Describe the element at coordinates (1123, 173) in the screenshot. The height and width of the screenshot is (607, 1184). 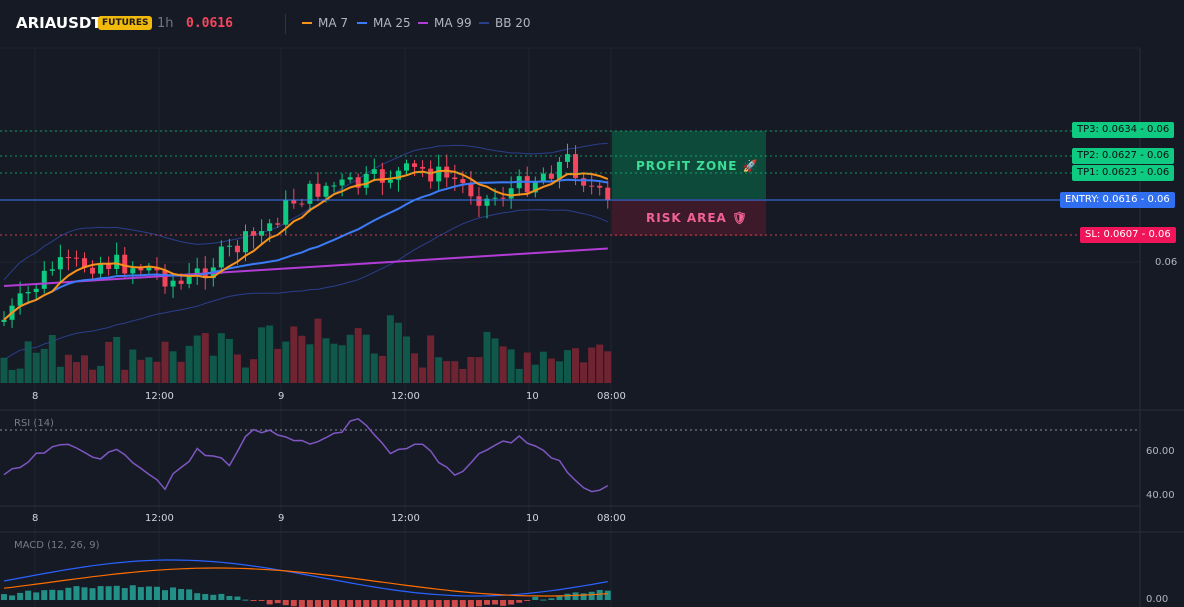
I see `tp1-tag: TP1: 0.0623 - 0.06` at that location.